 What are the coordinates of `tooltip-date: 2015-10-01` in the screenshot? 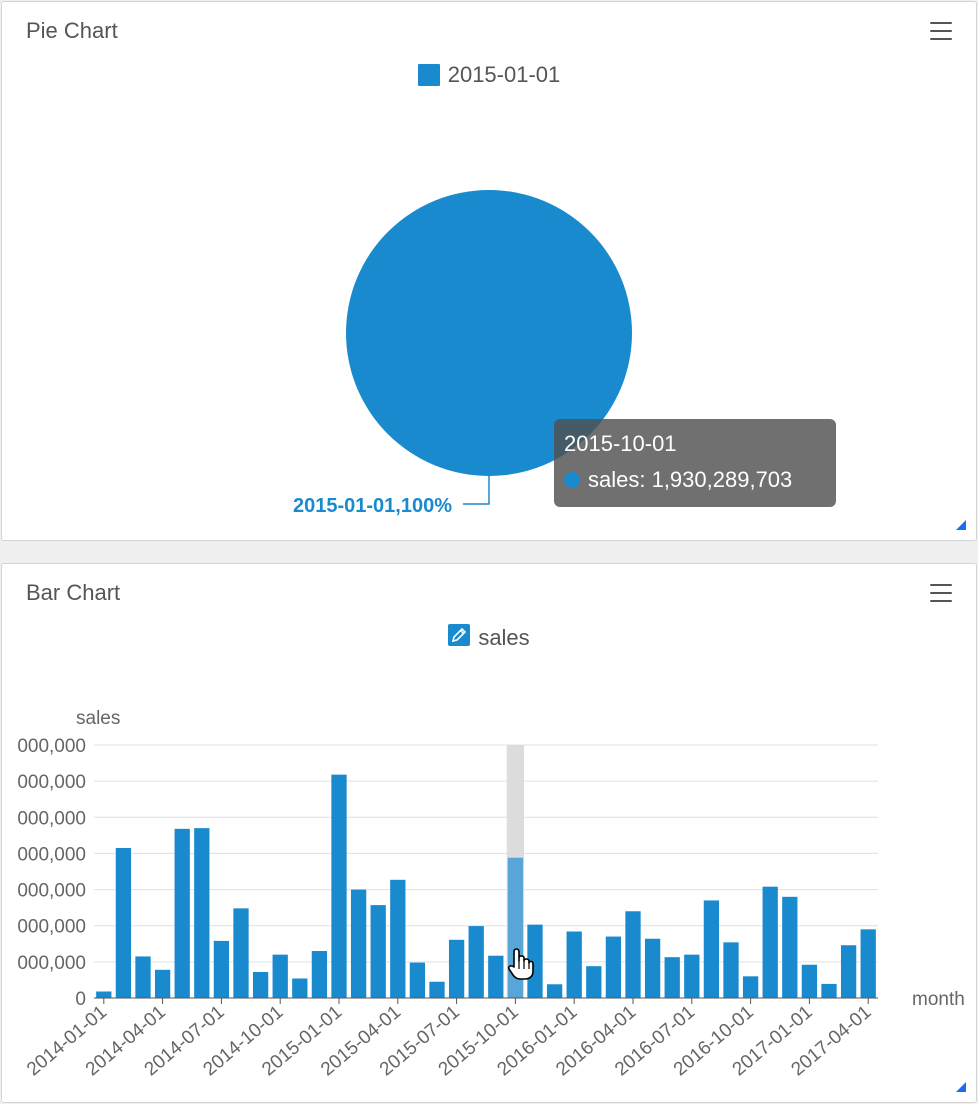 It's located at (620, 443).